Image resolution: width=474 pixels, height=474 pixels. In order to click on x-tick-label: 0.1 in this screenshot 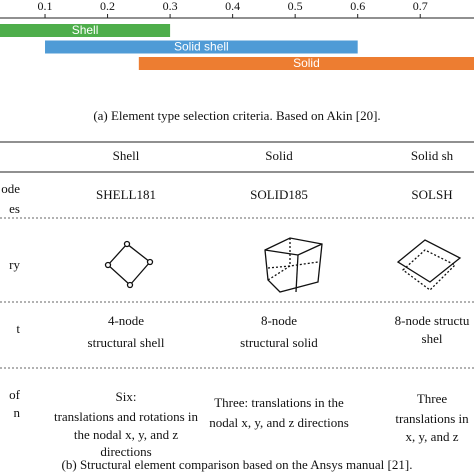, I will do `click(45, 6)`.